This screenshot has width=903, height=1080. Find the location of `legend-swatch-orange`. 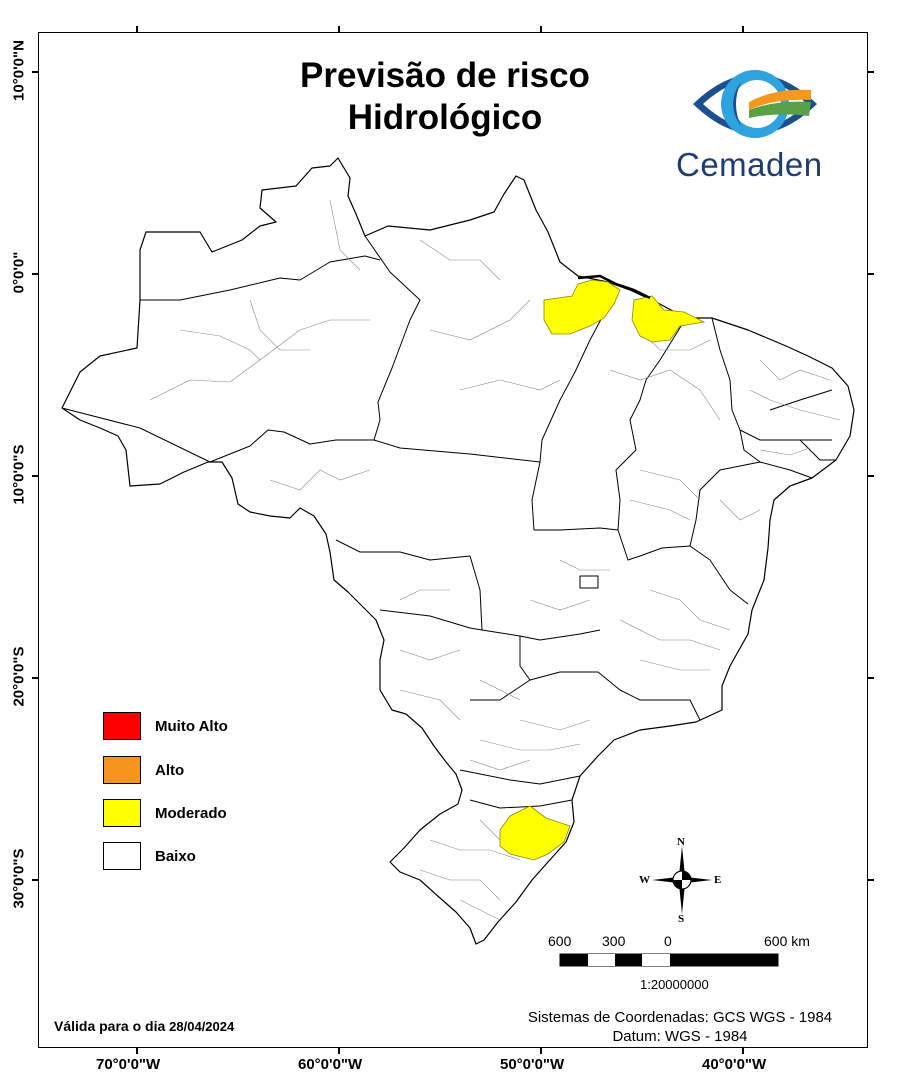

legend-swatch-orange is located at coordinates (122, 770).